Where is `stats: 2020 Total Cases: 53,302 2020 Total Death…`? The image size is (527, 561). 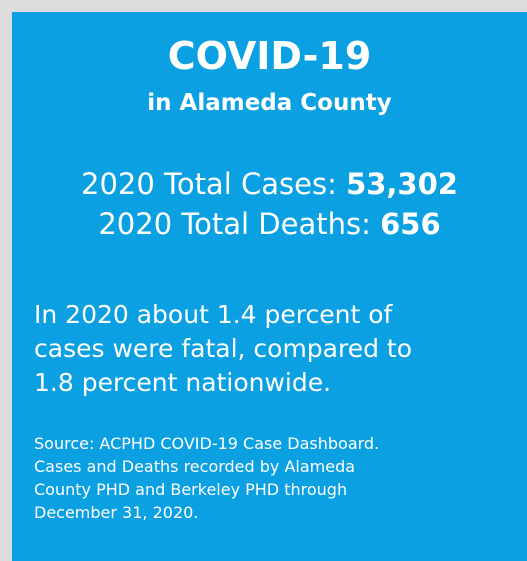
stats: 2020 Total Cases: 53,302 2020 Total Death… is located at coordinates (269, 204).